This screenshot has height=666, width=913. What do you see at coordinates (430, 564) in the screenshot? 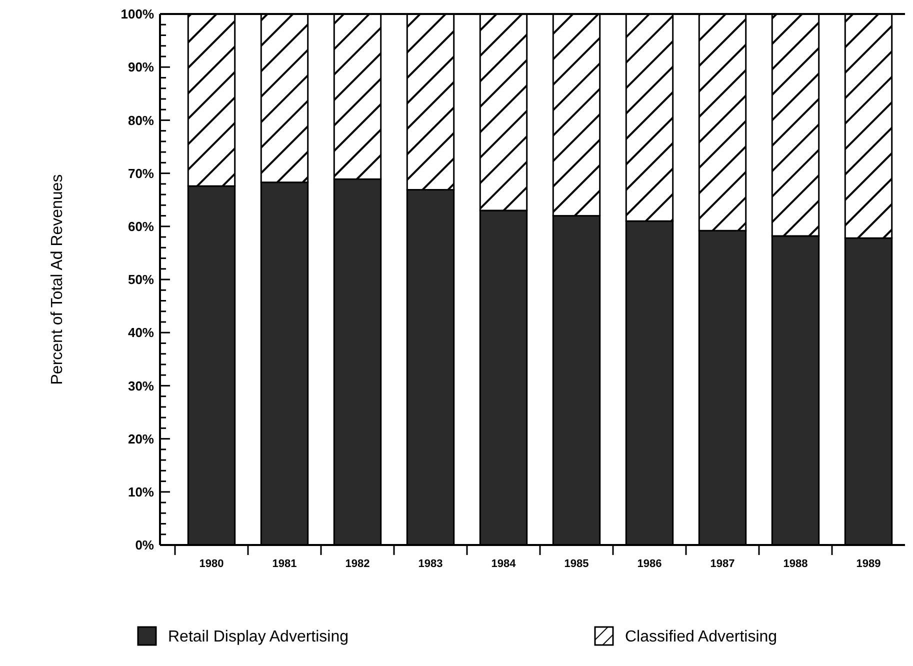
I see `x-tick-label: 1983` at bounding box center [430, 564].